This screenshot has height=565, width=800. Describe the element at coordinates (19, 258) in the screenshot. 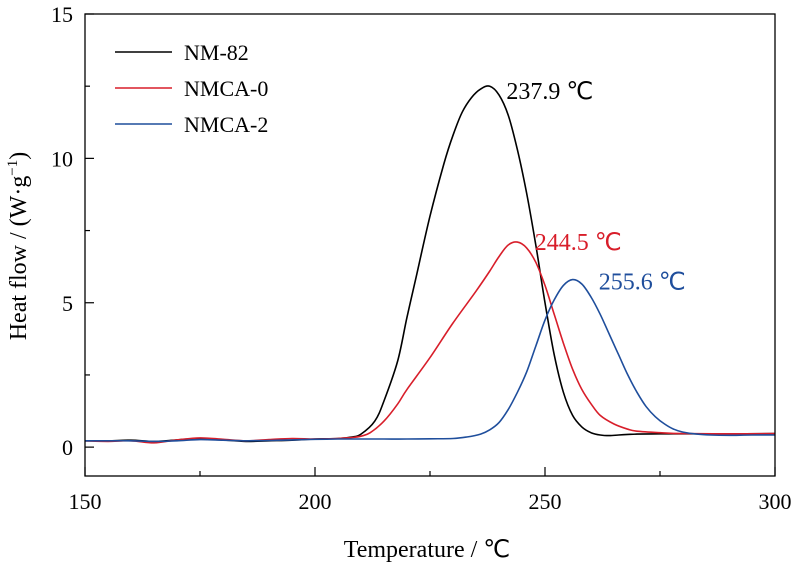

I see `y-axis-title-main: Heat flow / (W·g` at that location.